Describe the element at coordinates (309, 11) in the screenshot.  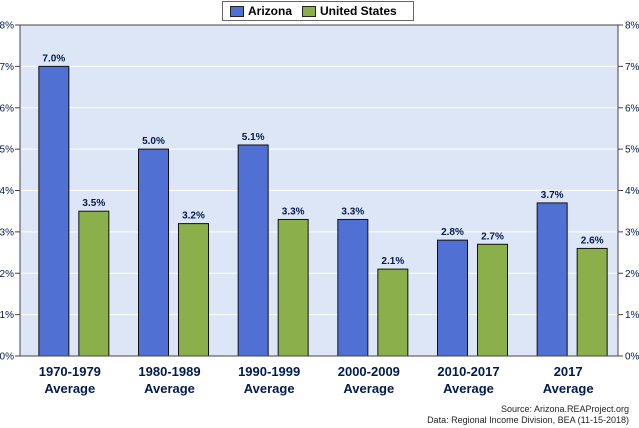
I see `legend-swatch-united-states` at that location.